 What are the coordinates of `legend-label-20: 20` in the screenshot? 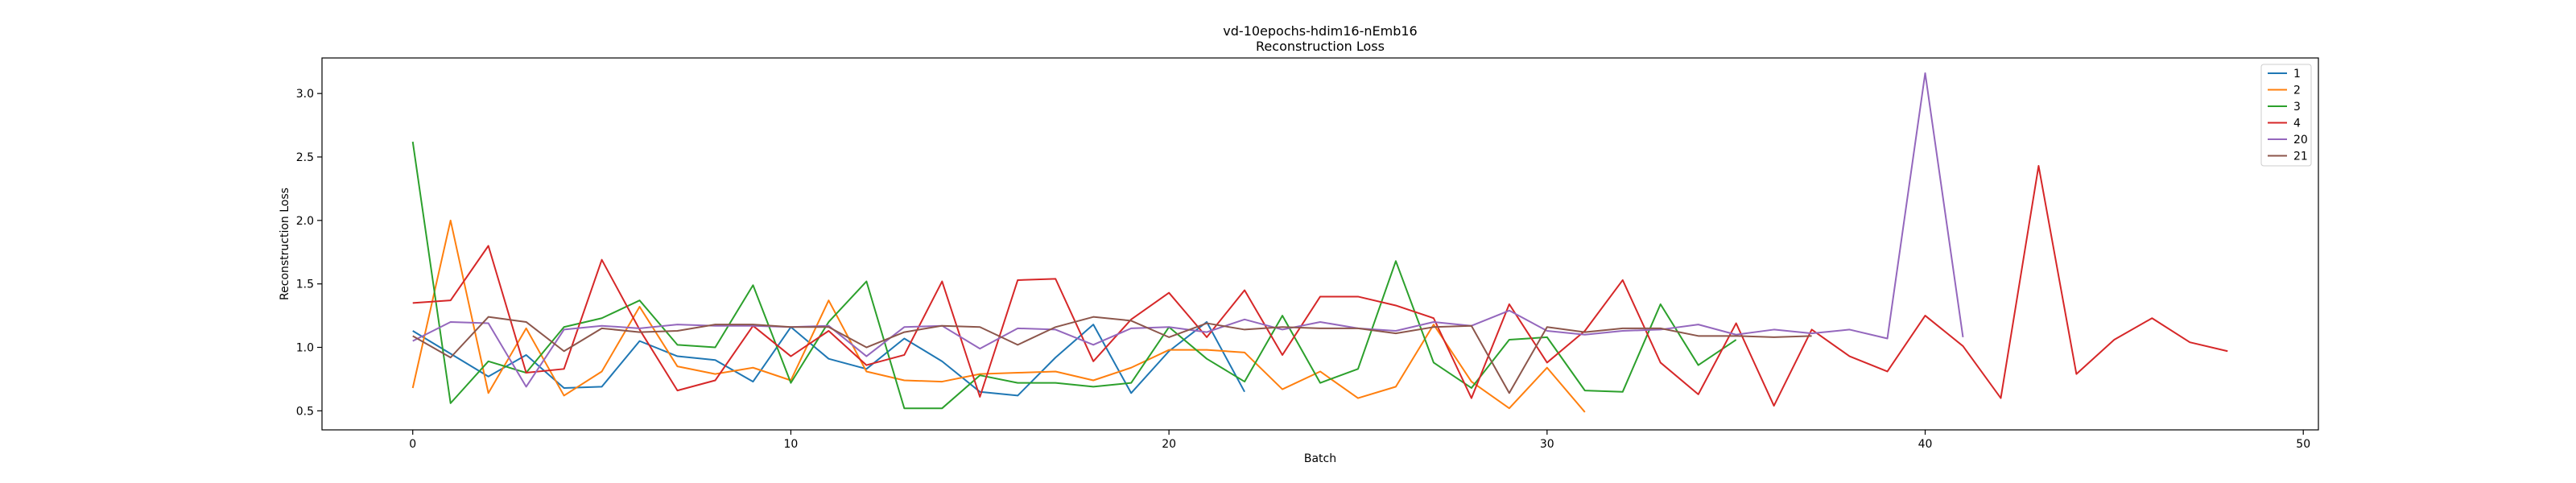 It's located at (2300, 140).